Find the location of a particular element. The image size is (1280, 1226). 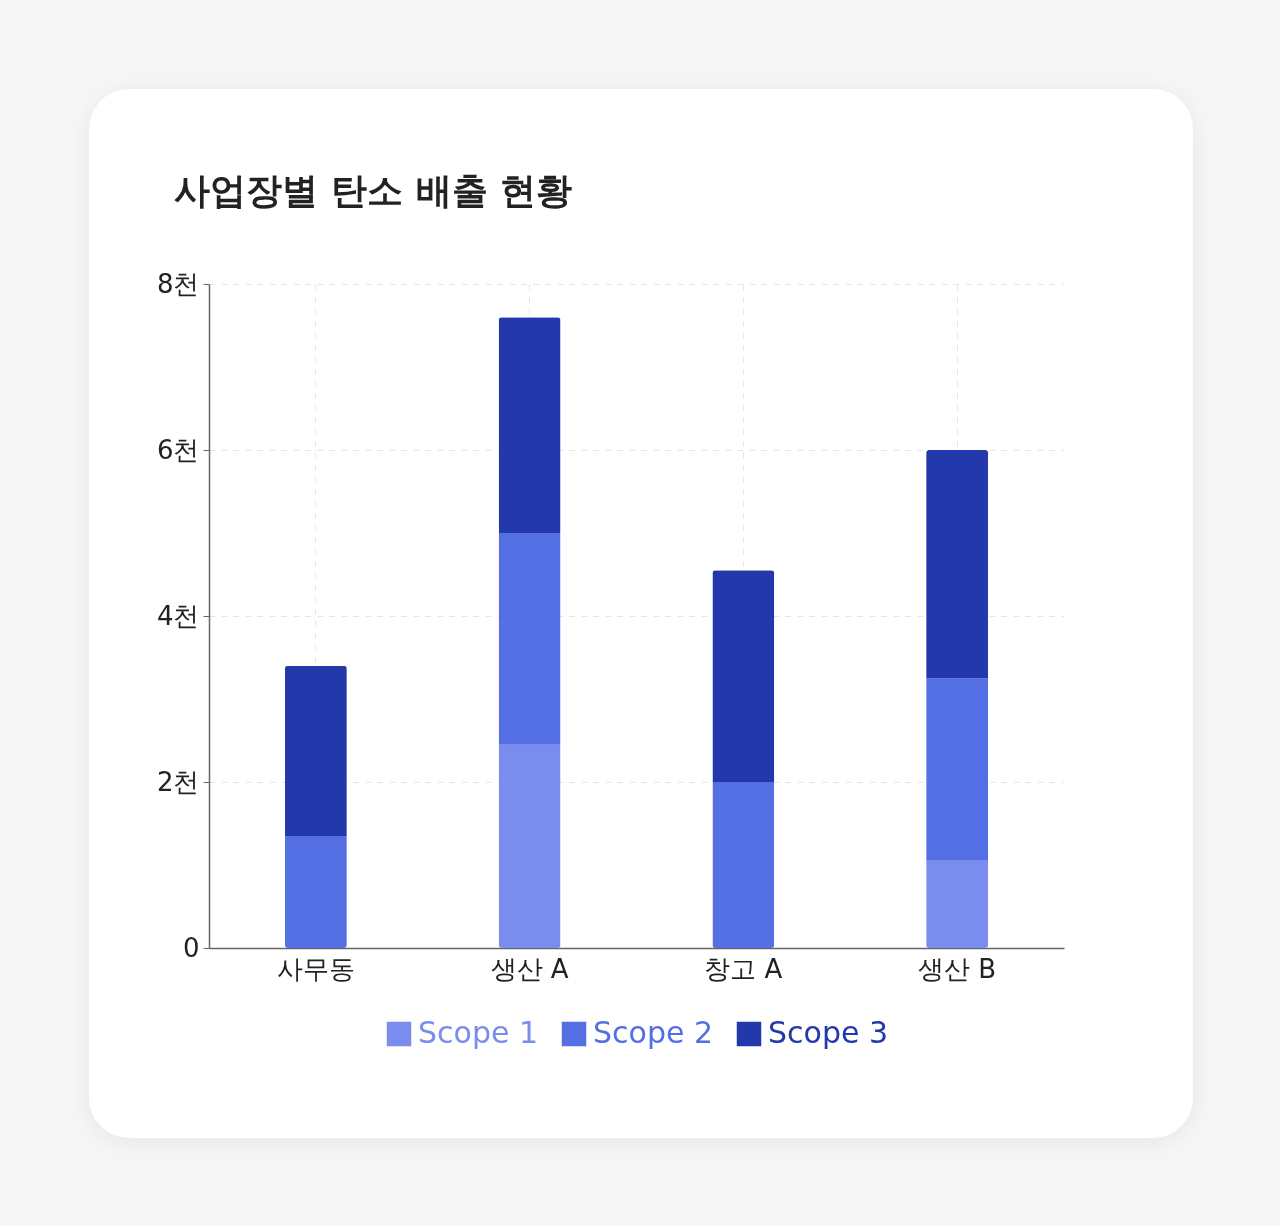

legend-label: Scope 2 is located at coordinates (653, 1032).